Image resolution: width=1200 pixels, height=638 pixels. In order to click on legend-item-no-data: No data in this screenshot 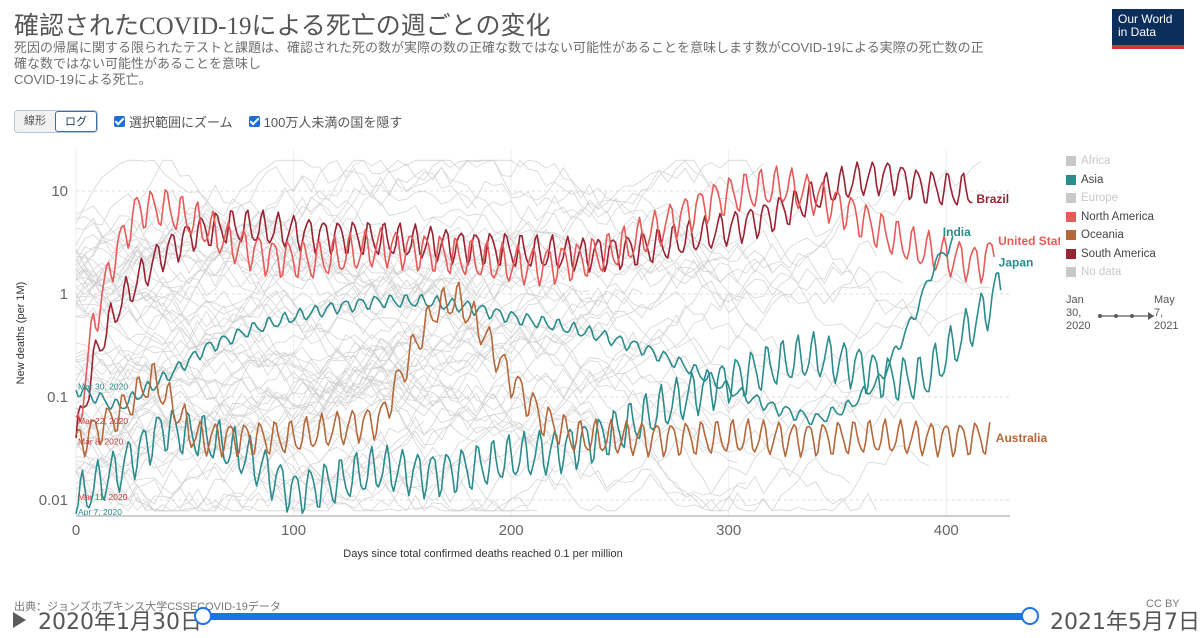, I will do `click(1131, 272)`.